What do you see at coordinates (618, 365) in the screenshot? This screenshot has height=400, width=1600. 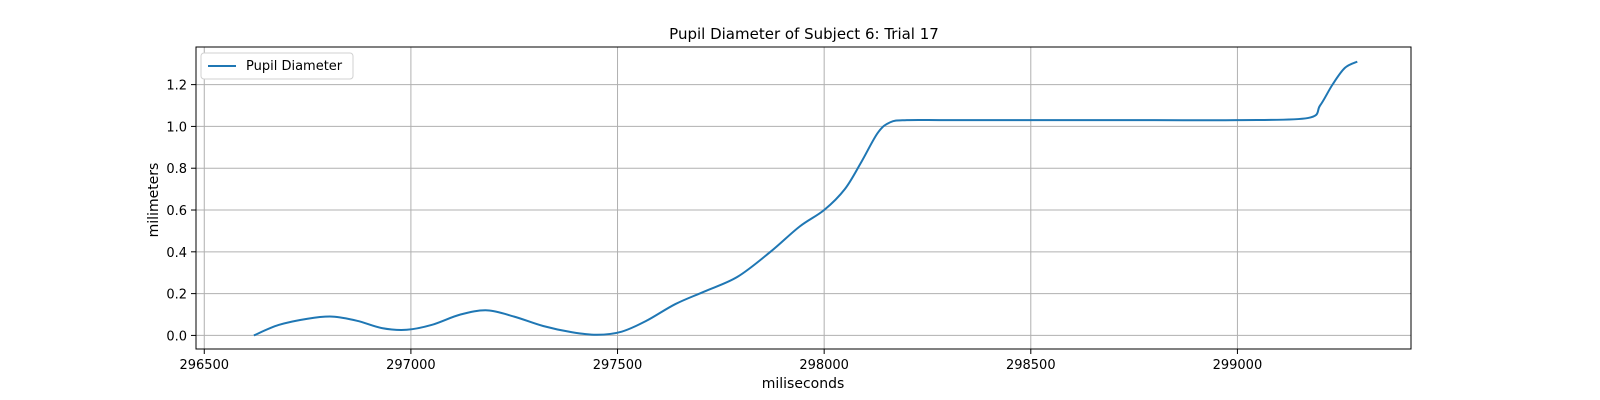 I see `x-tick-label: 297500` at bounding box center [618, 365].